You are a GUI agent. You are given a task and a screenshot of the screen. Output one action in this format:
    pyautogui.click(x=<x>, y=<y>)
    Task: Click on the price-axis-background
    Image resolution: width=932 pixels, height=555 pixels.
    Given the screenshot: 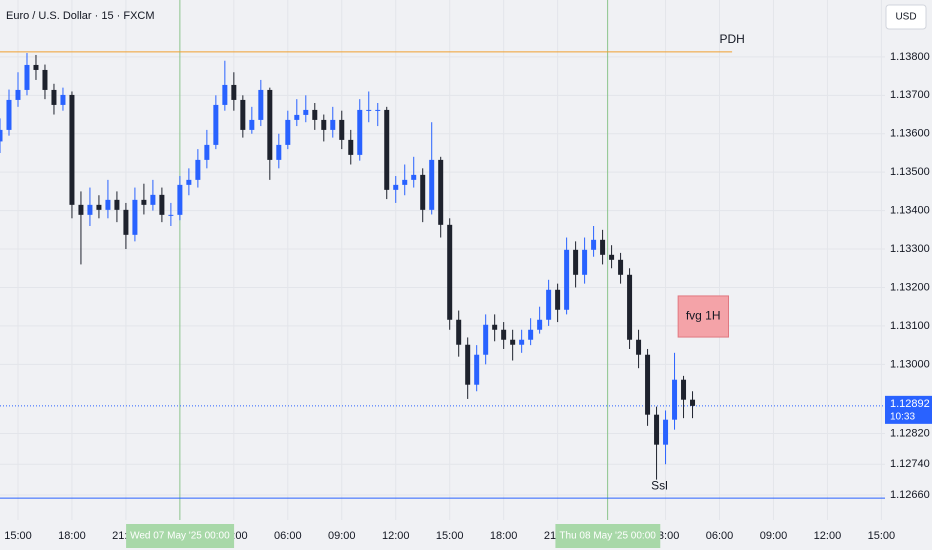 What is the action you would take?
    pyautogui.click(x=908, y=275)
    